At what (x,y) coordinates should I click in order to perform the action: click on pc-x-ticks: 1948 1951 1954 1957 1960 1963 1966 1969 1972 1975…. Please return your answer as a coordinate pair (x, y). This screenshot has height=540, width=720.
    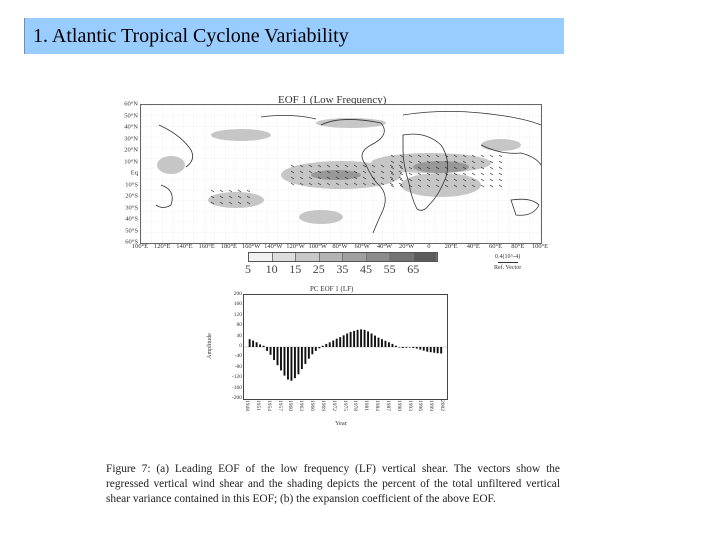
    Looking at the image, I should click on (344, 410).